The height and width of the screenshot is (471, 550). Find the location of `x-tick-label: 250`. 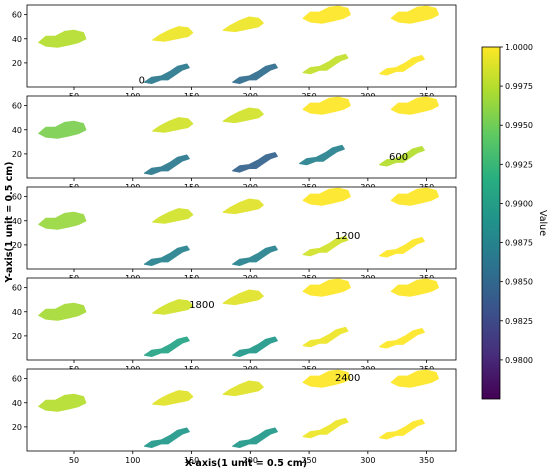

x-tick-label: 250 is located at coordinates (308, 460).